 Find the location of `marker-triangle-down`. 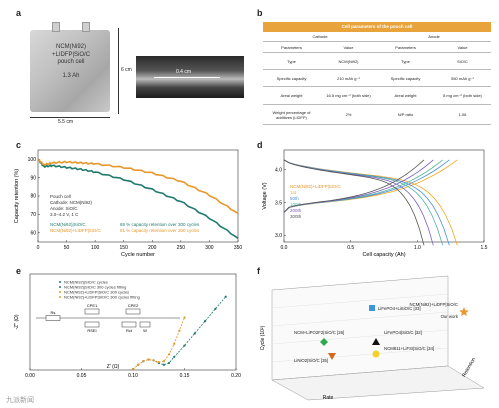

marker-triangle-down is located at coordinates (332, 356).